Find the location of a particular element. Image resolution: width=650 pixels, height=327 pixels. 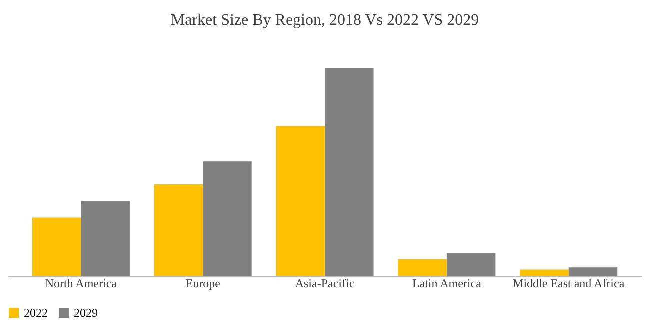

x-tick-label: Europe is located at coordinates (203, 283).